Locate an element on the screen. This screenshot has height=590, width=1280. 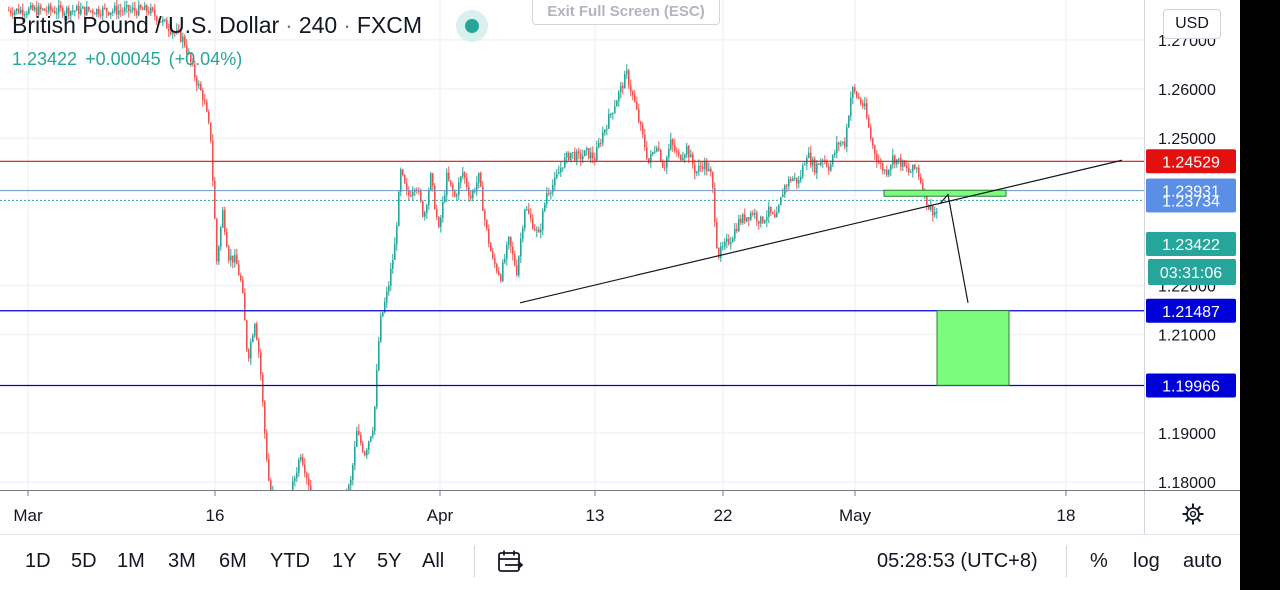
auto-scale-toggle: auto is located at coordinates (1202, 561).